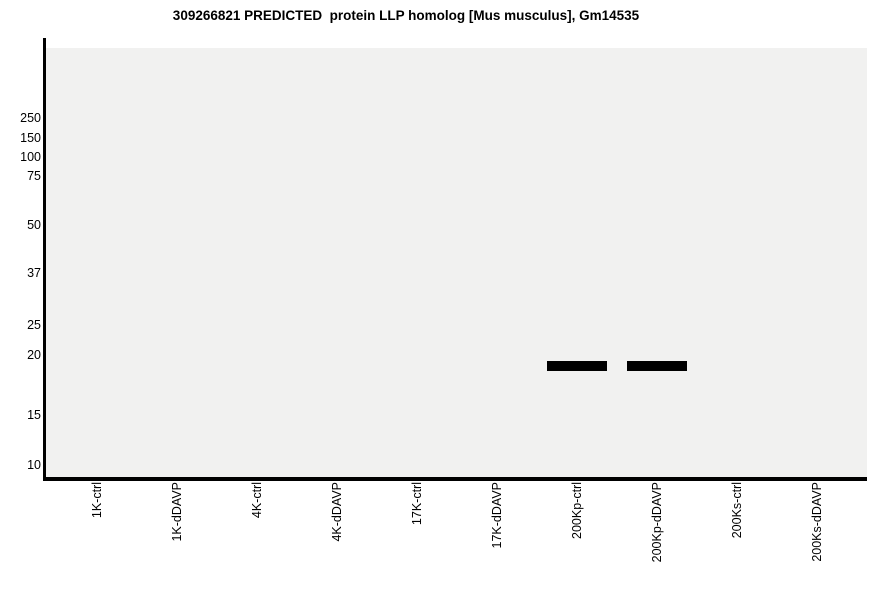 This screenshot has width=886, height=595. I want to click on y-tick-label: 15, so click(34, 415).